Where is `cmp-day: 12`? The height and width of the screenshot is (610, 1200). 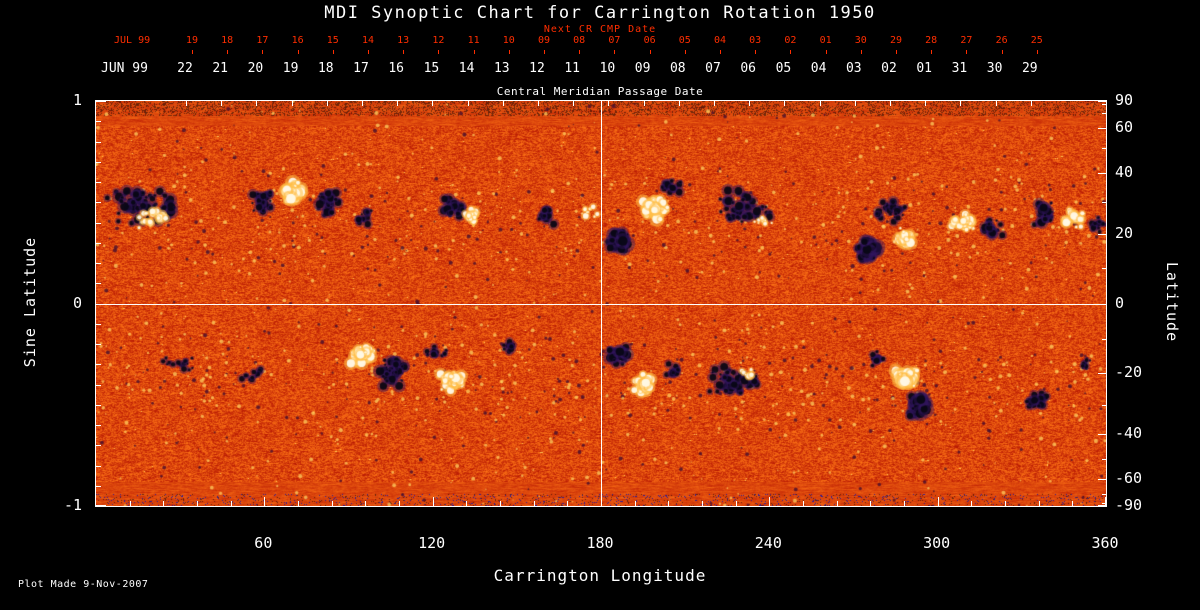 cmp-day: 12 is located at coordinates (537, 68).